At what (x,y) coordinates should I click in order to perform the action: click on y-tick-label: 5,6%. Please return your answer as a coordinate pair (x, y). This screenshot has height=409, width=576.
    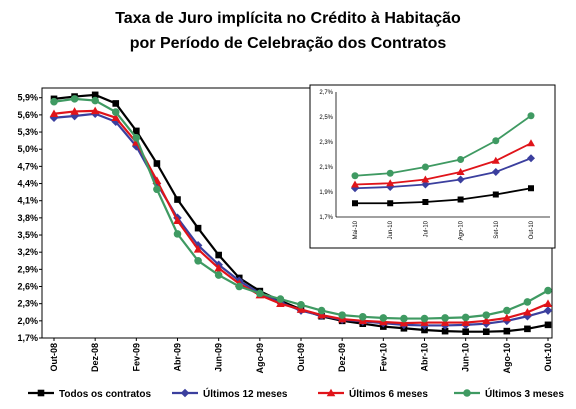
    Looking at the image, I should click on (27, 115).